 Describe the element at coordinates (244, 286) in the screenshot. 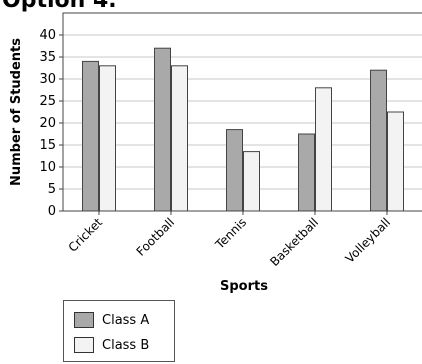

I see `x-axis-title: Sports` at that location.